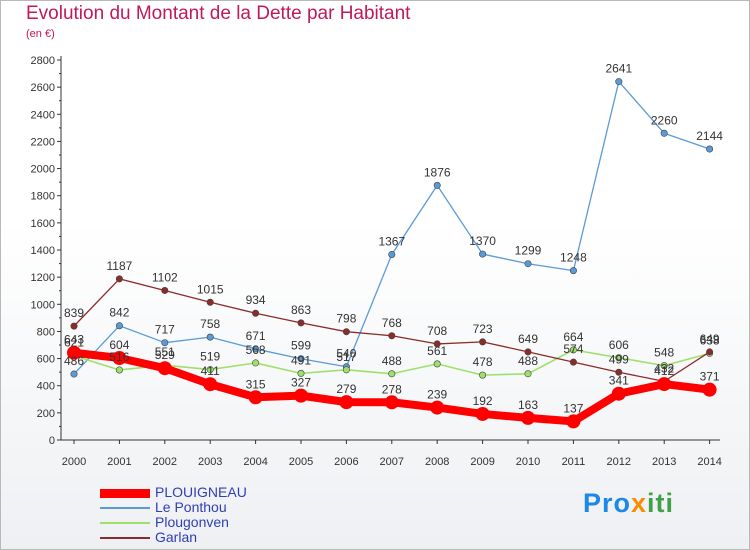 The height and width of the screenshot is (550, 750). Describe the element at coordinates (176, 537) in the screenshot. I see `legend-label-3: Garlan` at that location.